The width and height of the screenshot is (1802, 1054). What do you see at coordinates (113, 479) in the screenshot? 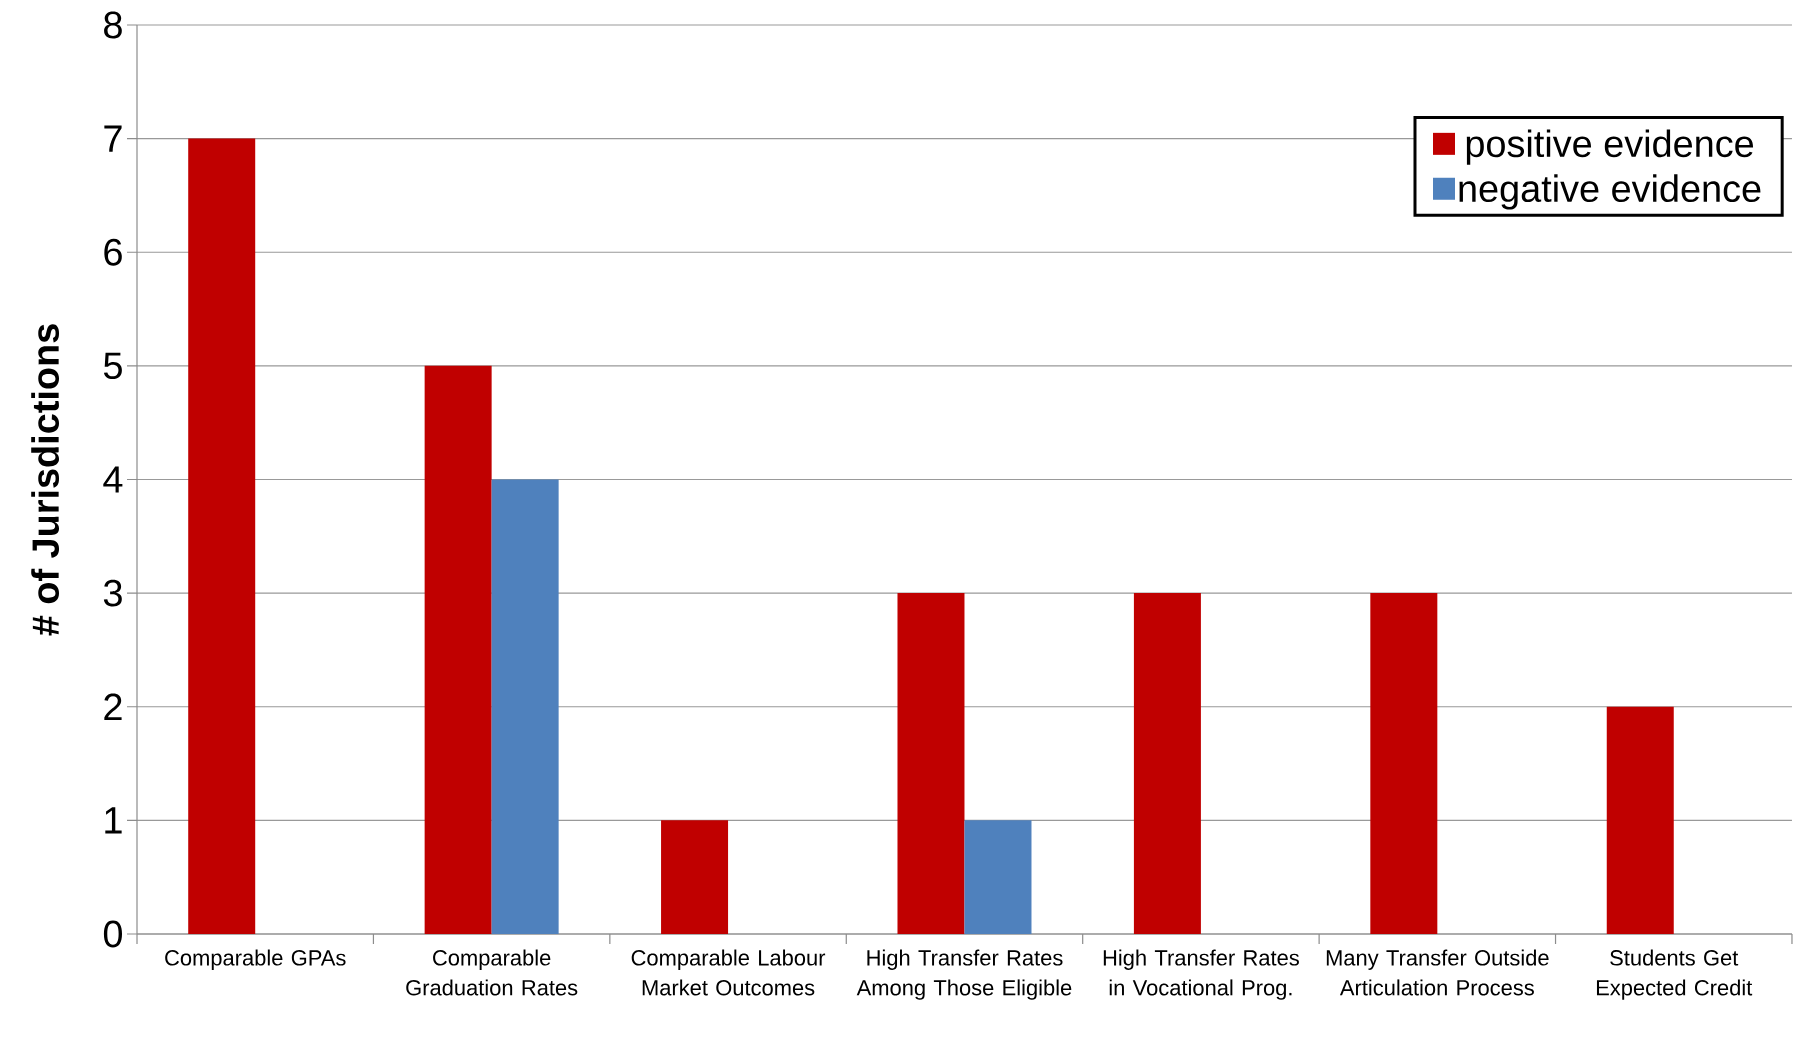
I see `y-tick-label: 4` at bounding box center [113, 479].